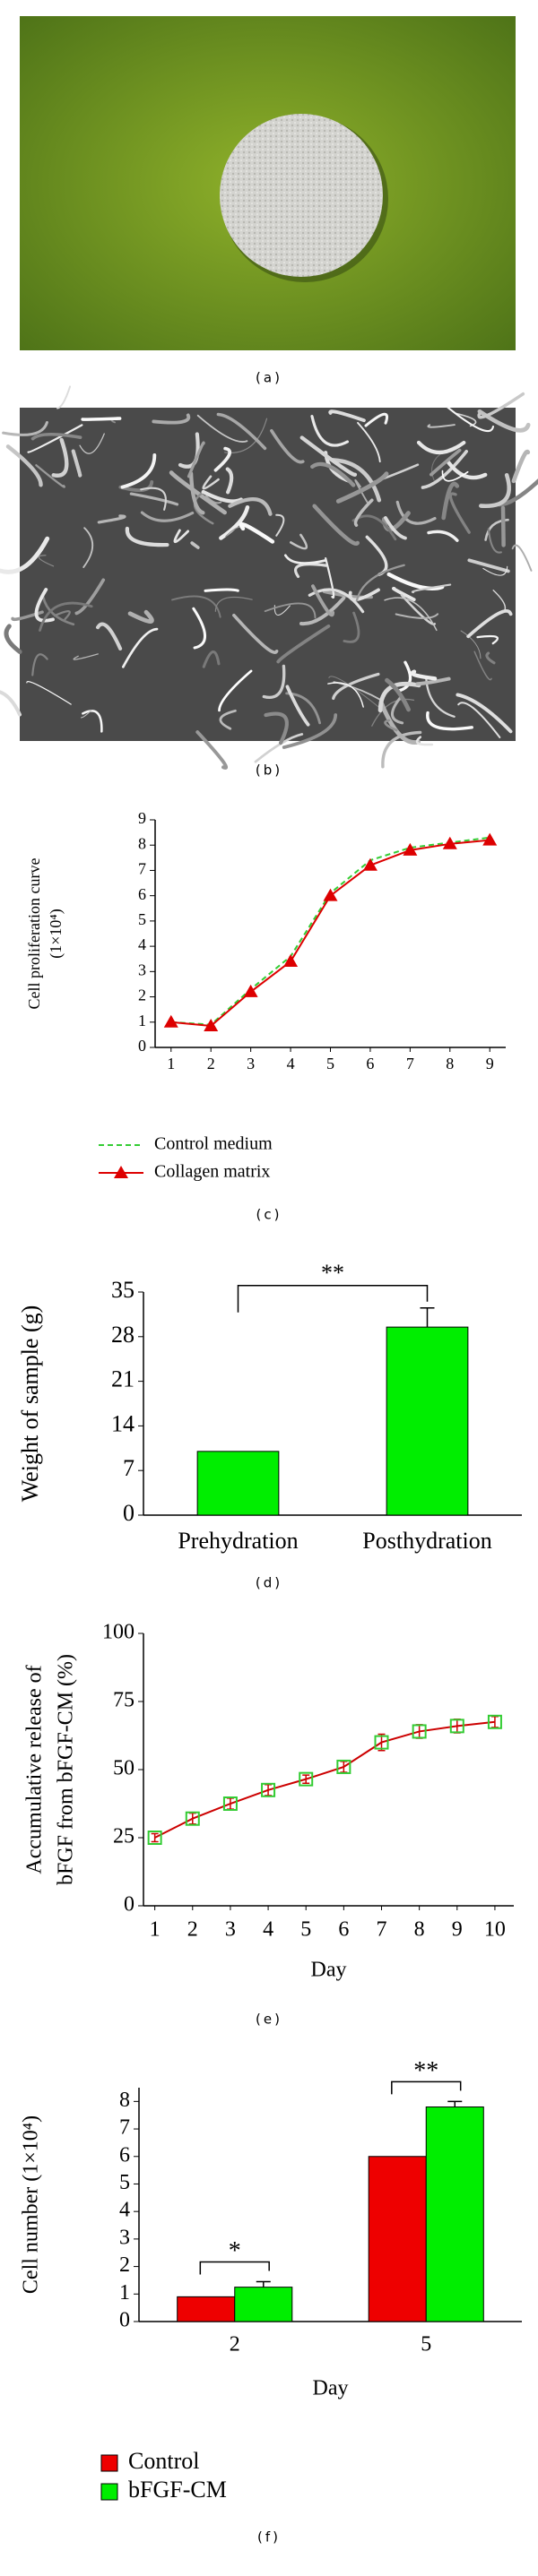 Image resolution: width=538 pixels, height=2576 pixels. I want to click on x-tick-label: 5, so click(305, 1930).